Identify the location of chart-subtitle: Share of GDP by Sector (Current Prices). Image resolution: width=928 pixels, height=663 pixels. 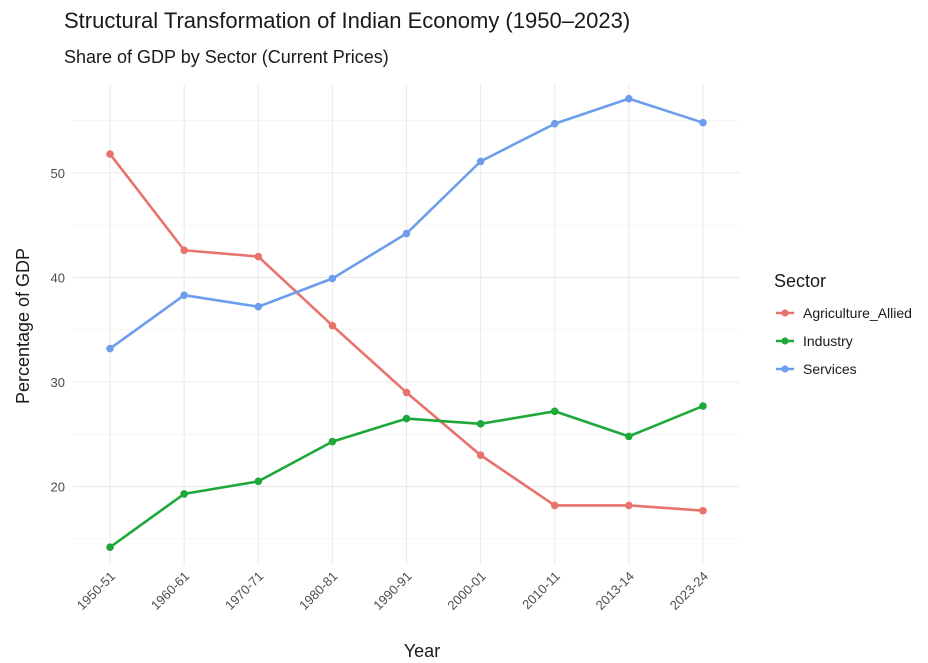
(226, 57).